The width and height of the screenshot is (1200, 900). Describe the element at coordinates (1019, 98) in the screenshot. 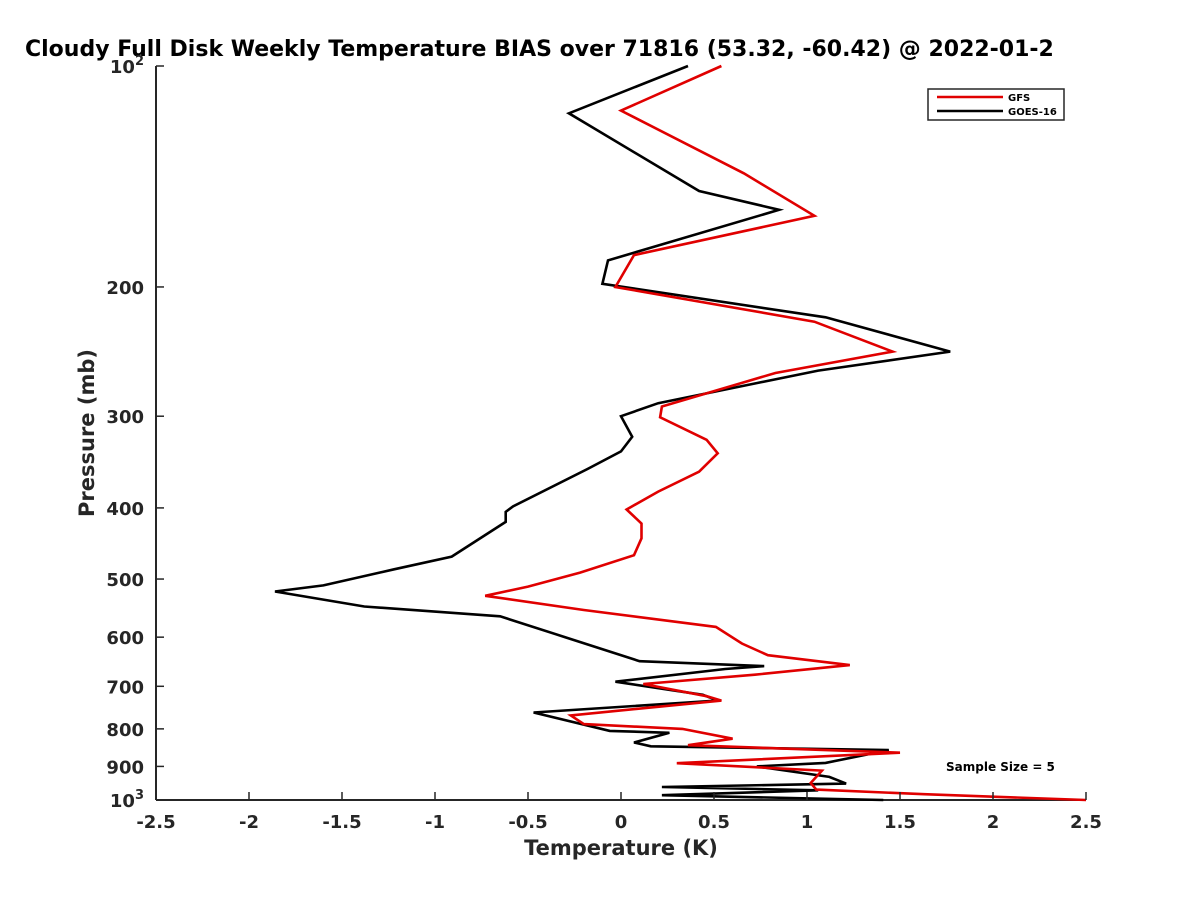

I see `legend-label-gfs: GFS` at that location.